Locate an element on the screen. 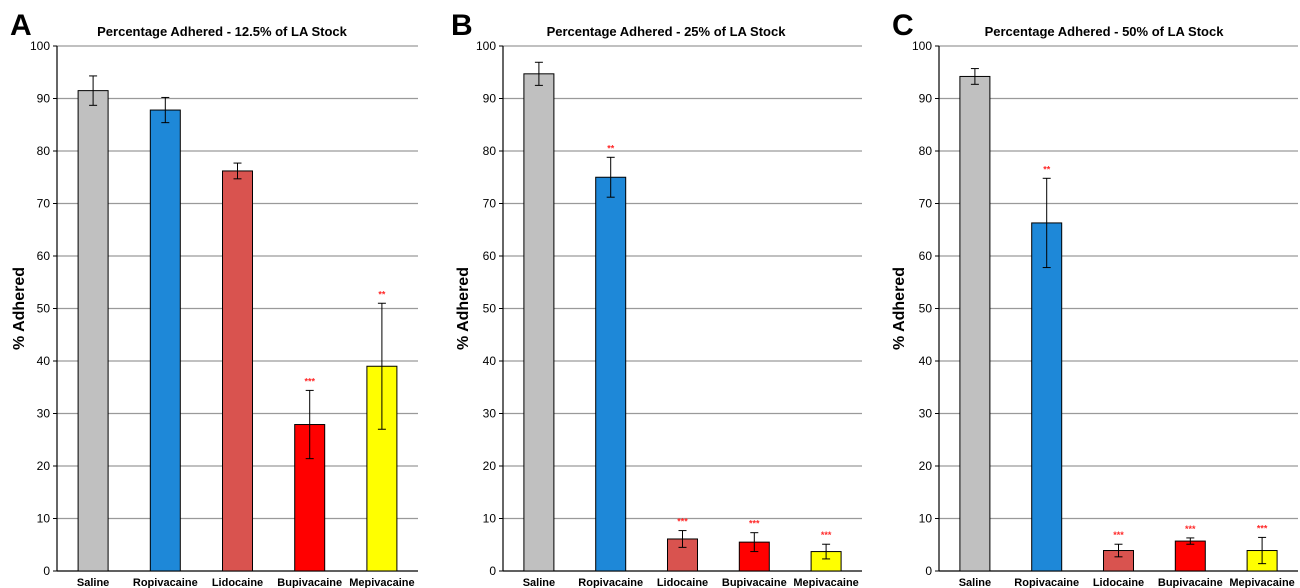  chart-title: Percentage Adhered - 12.5% of LA Stock is located at coordinates (222, 31).